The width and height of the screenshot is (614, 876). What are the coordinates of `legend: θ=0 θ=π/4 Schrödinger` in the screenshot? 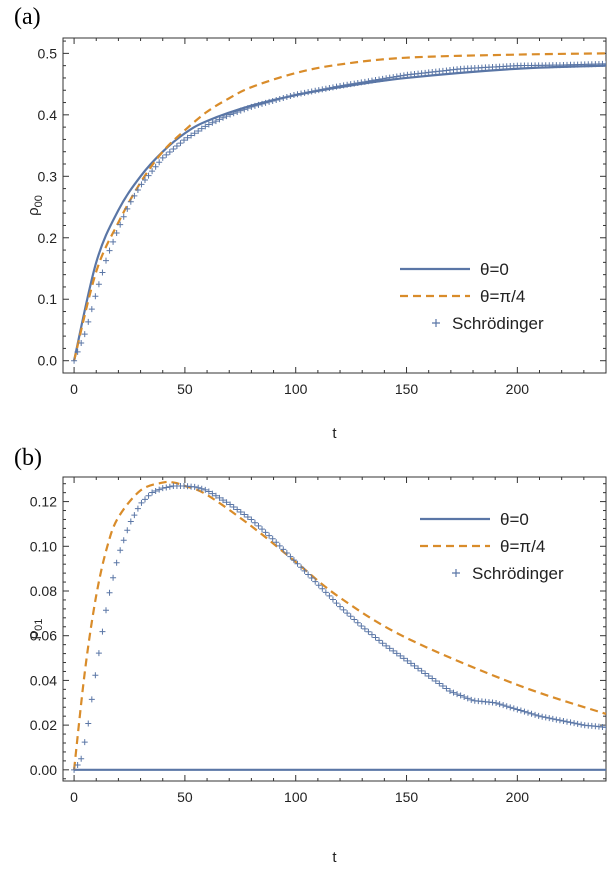 It's located at (492, 546).